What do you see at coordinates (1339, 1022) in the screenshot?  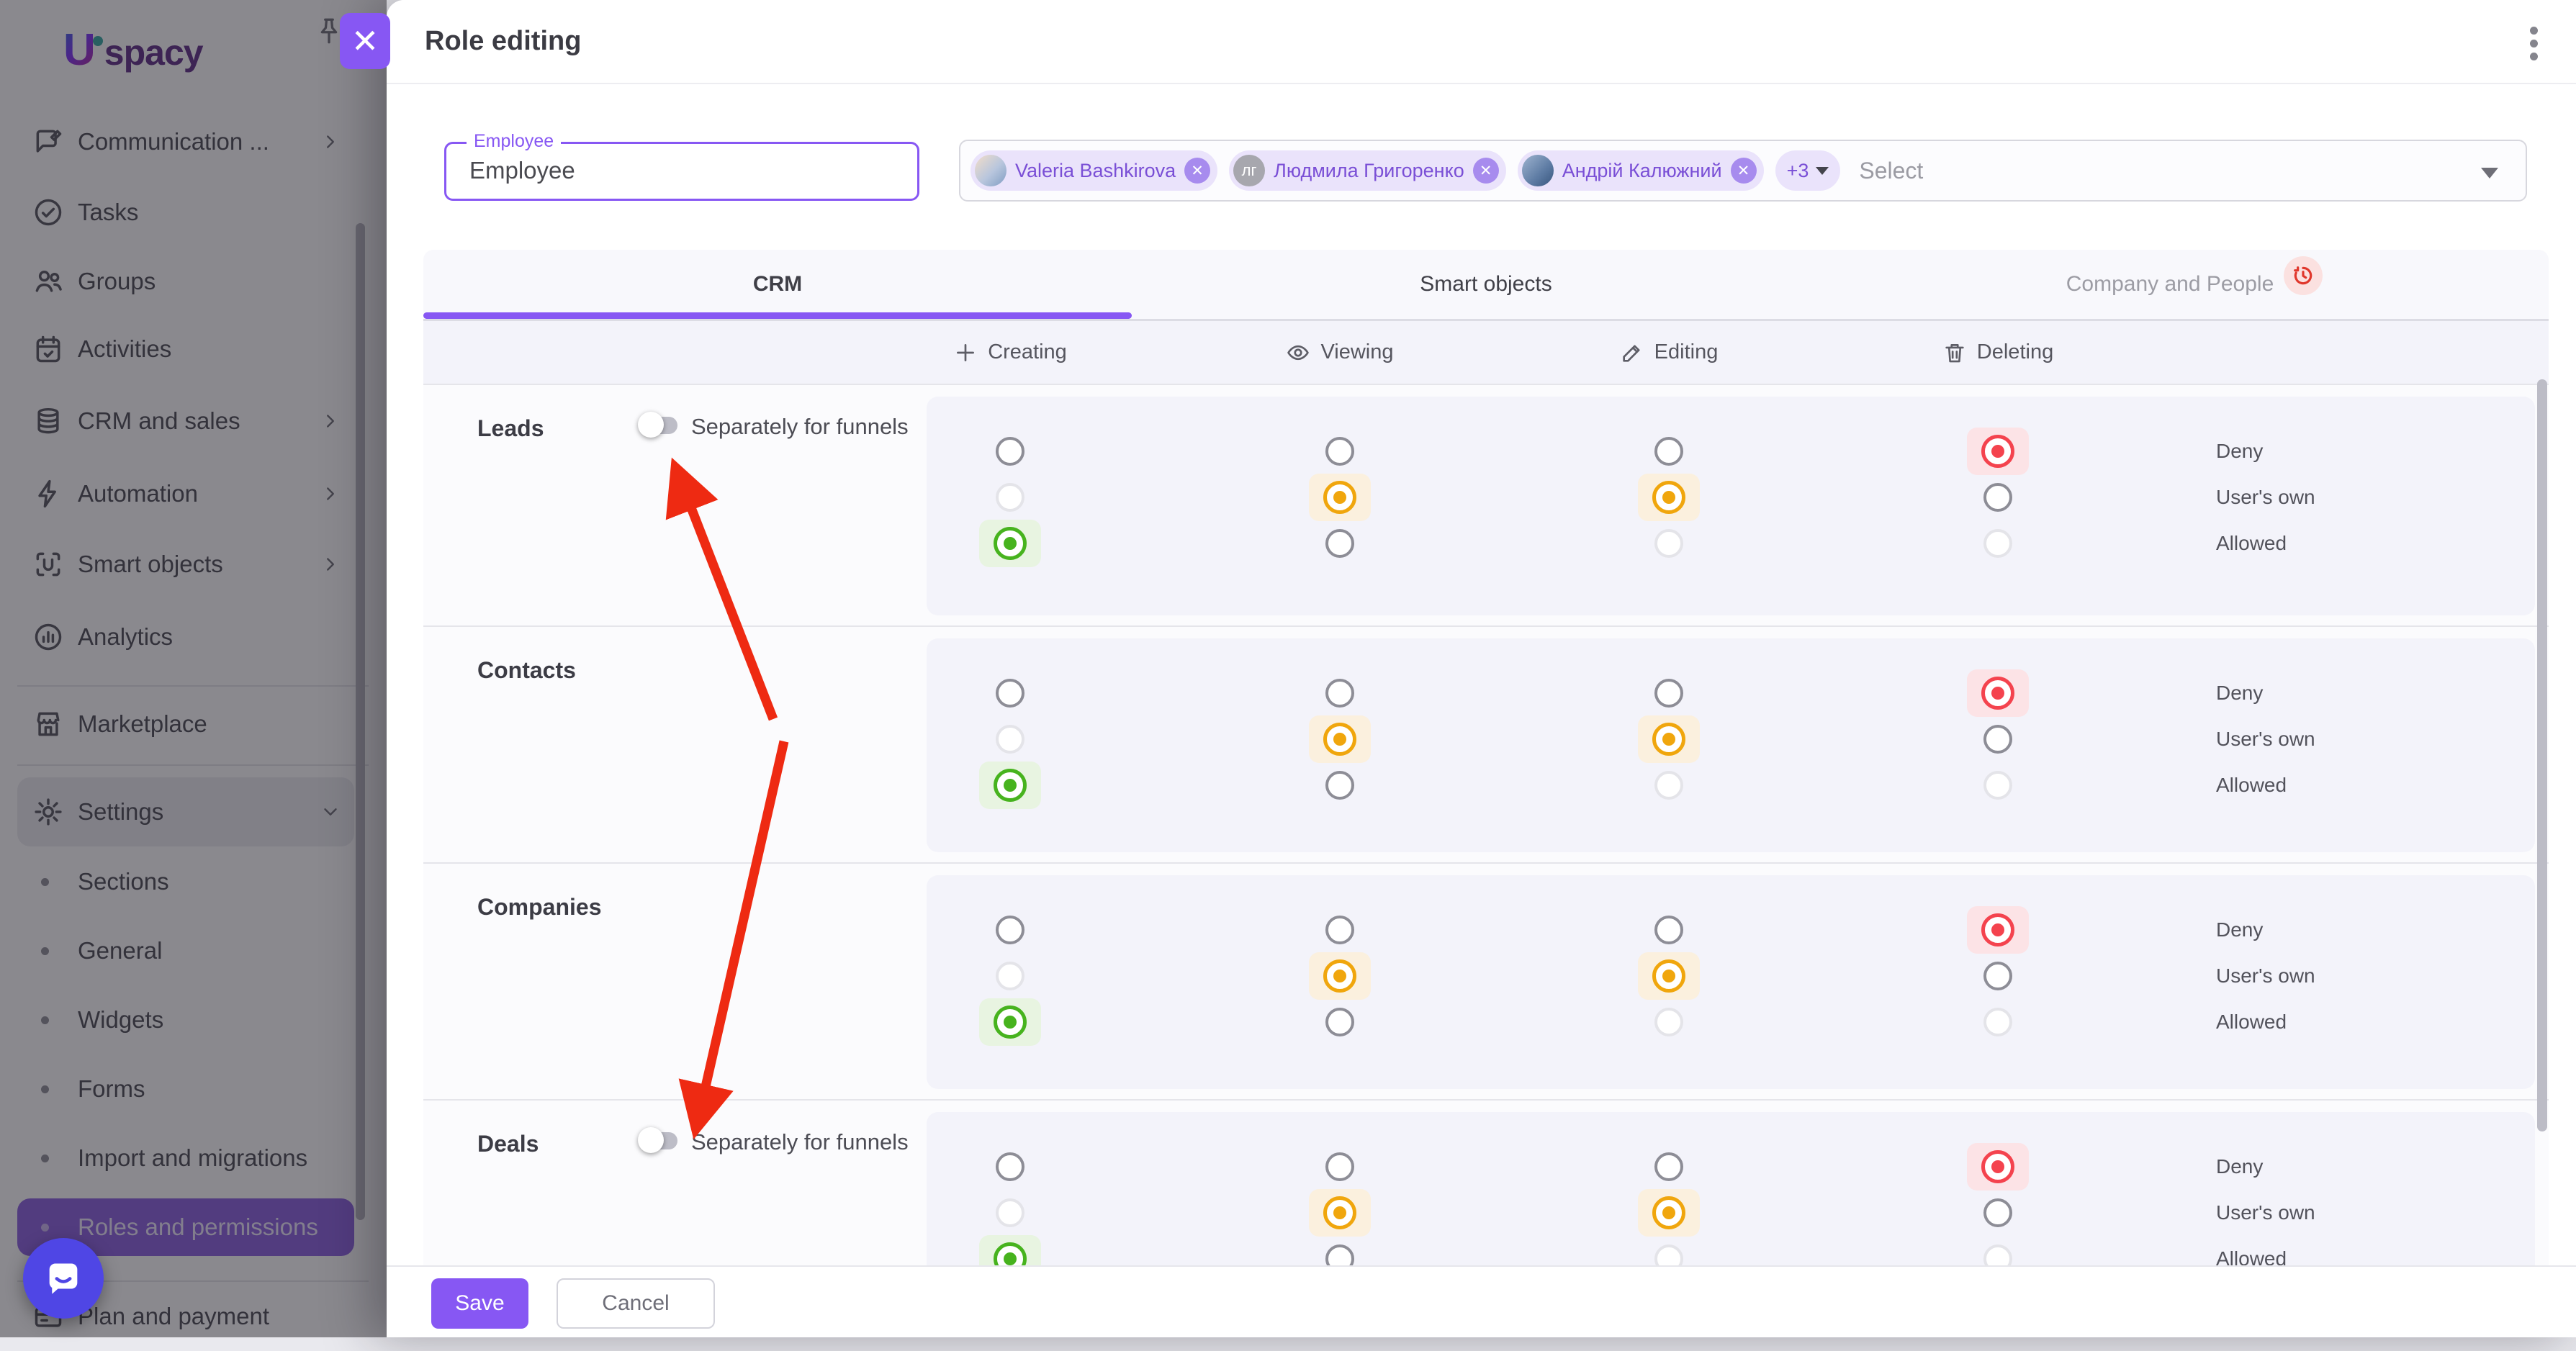 I see `radio-companies-viewing-allowed` at bounding box center [1339, 1022].